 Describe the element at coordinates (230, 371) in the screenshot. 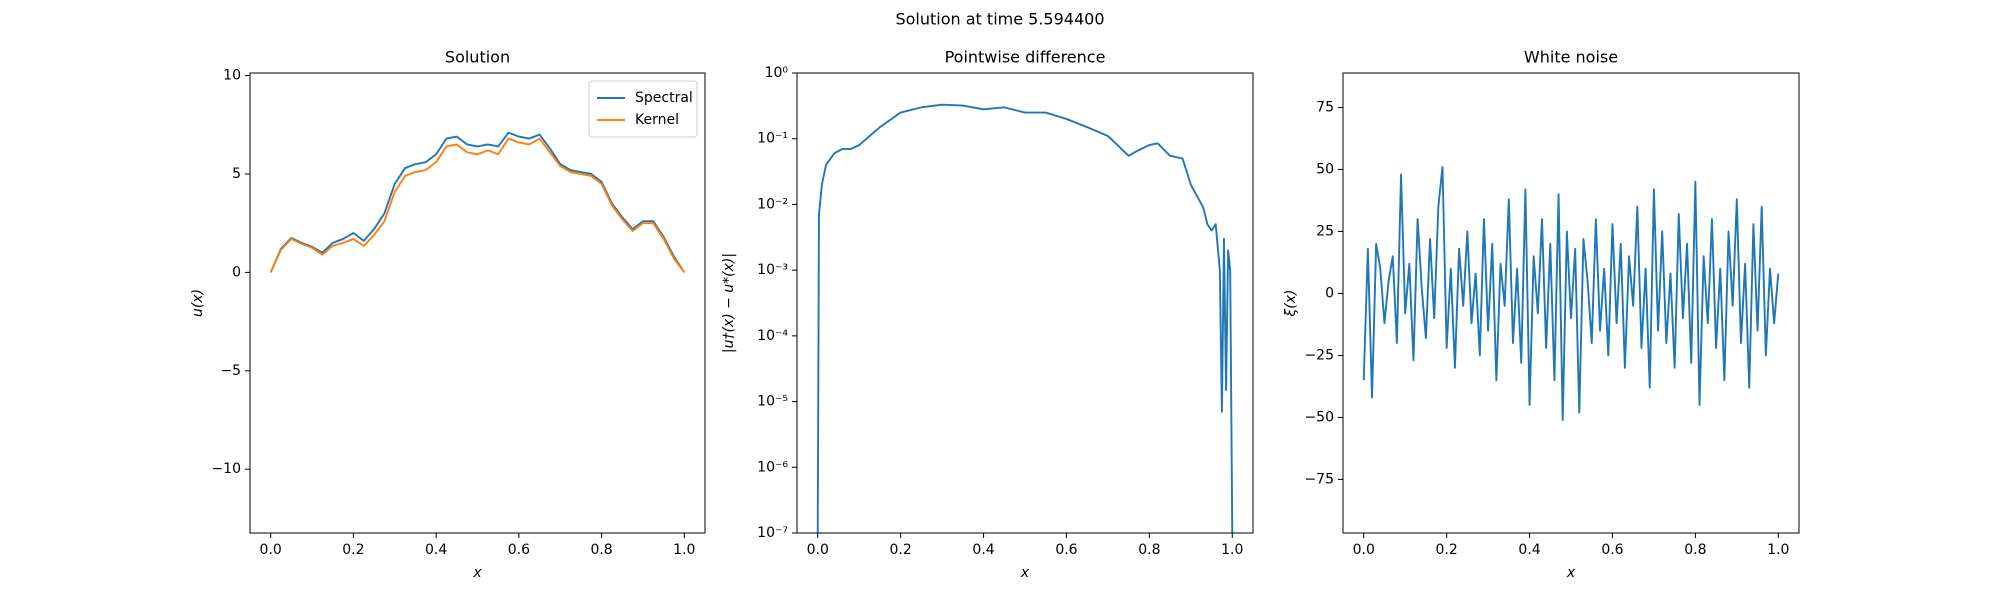

I see `y-tick-label: −5` at that location.